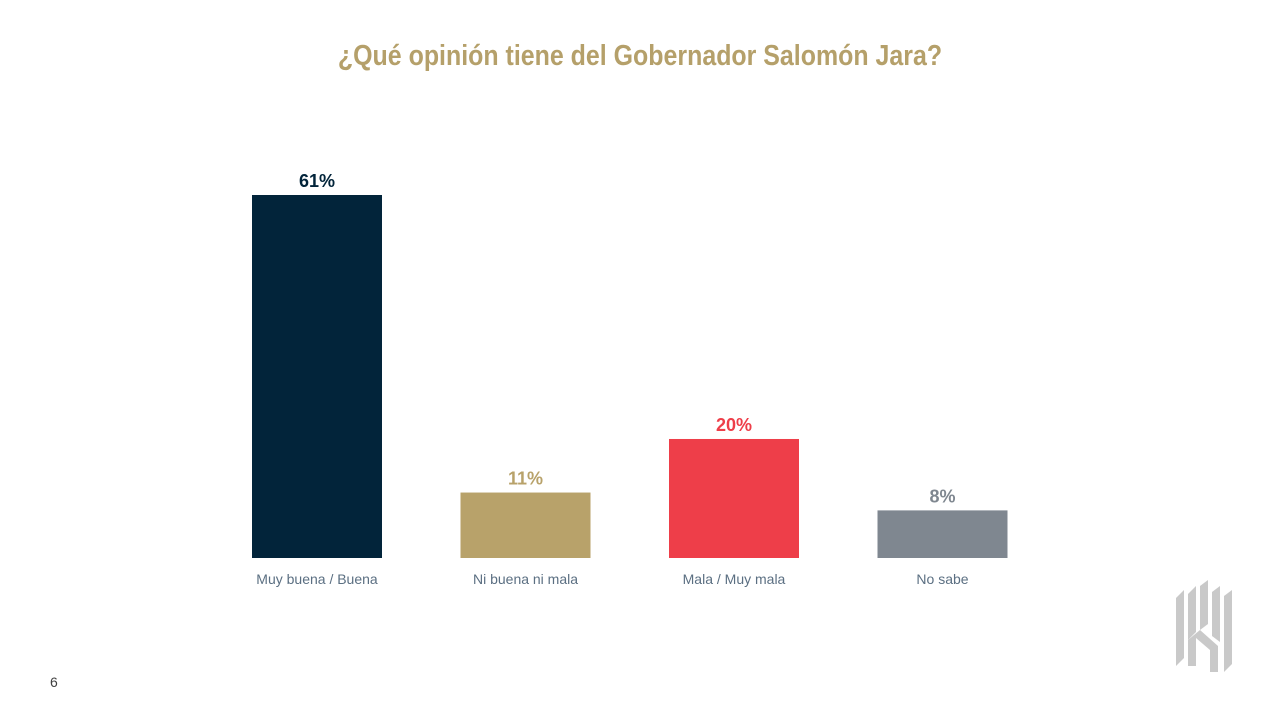  What do you see at coordinates (317, 579) in the screenshot?
I see `category-label-1: Muy buena / Buena` at bounding box center [317, 579].